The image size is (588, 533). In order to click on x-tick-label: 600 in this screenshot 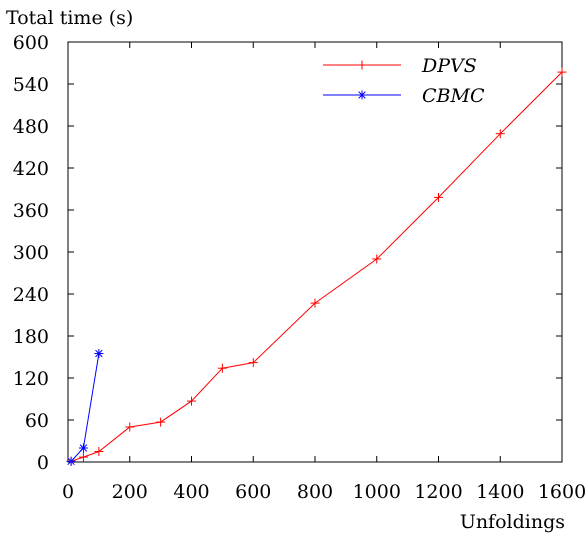, I will do `click(253, 492)`.